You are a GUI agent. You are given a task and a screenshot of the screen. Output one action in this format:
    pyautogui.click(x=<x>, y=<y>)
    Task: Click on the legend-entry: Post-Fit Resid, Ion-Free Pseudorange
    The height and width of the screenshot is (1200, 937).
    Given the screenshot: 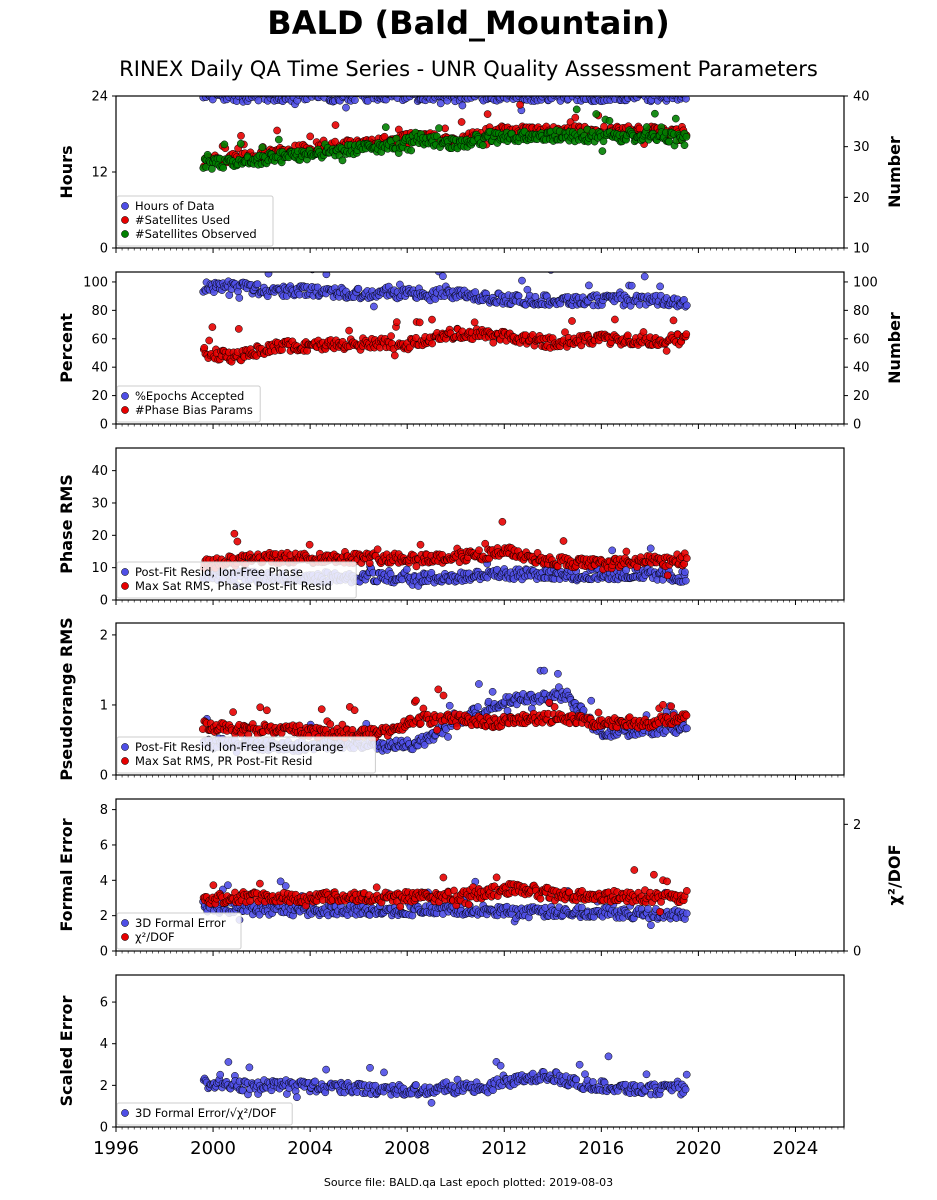 What is the action you would take?
    pyautogui.click(x=239, y=747)
    